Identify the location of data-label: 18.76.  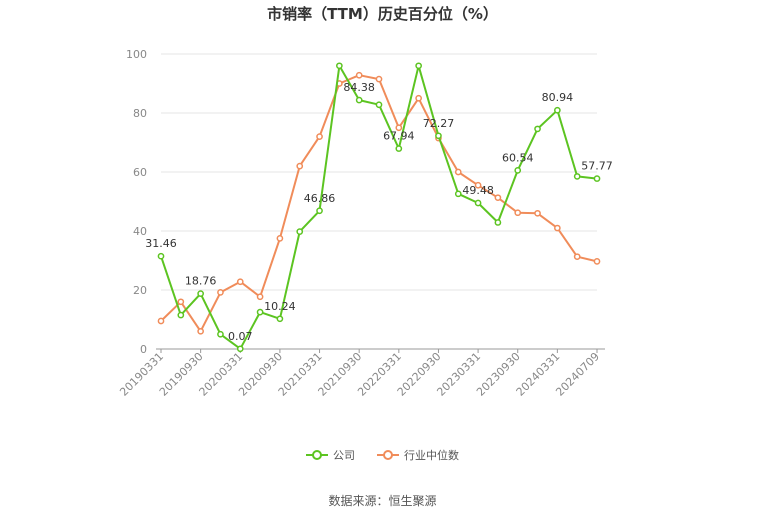
(201, 281).